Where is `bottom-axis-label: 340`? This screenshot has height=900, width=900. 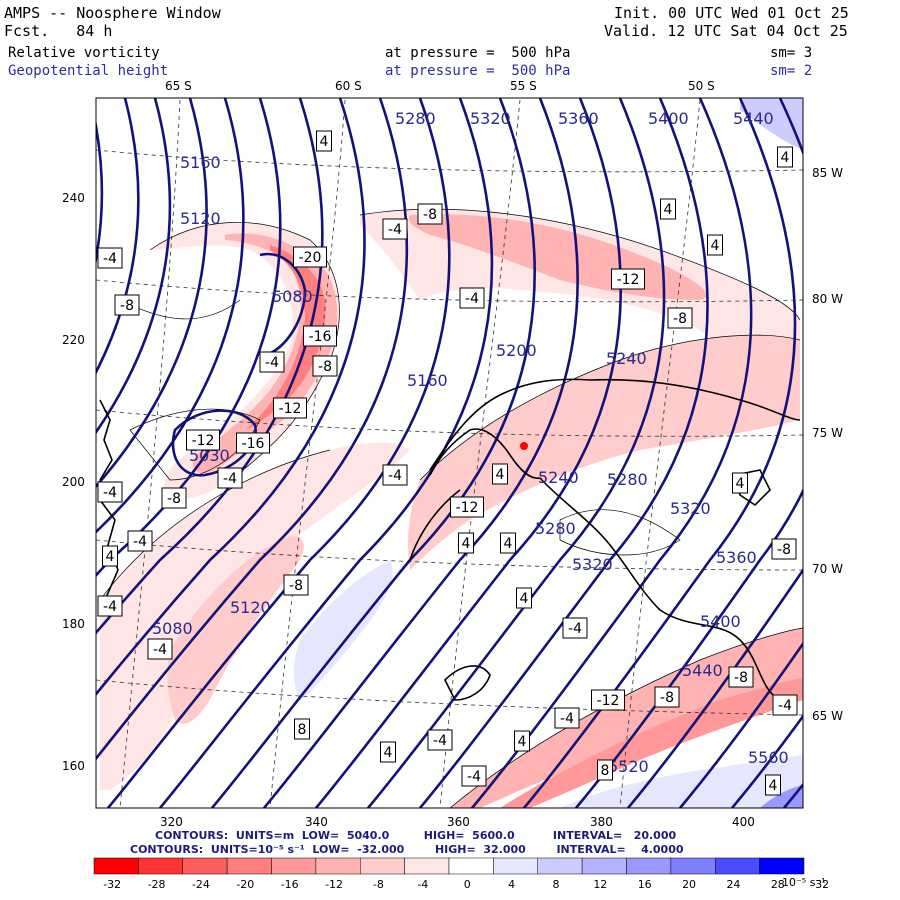 bottom-axis-label: 340 is located at coordinates (316, 822).